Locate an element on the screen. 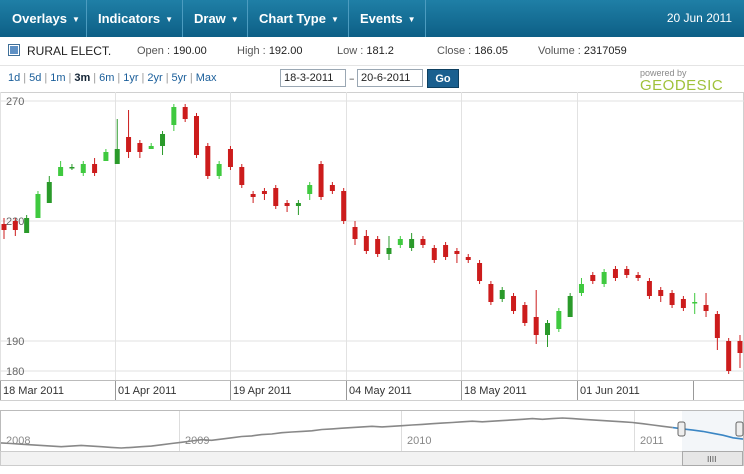 The image size is (744, 474). go-button: Go is located at coordinates (443, 78).